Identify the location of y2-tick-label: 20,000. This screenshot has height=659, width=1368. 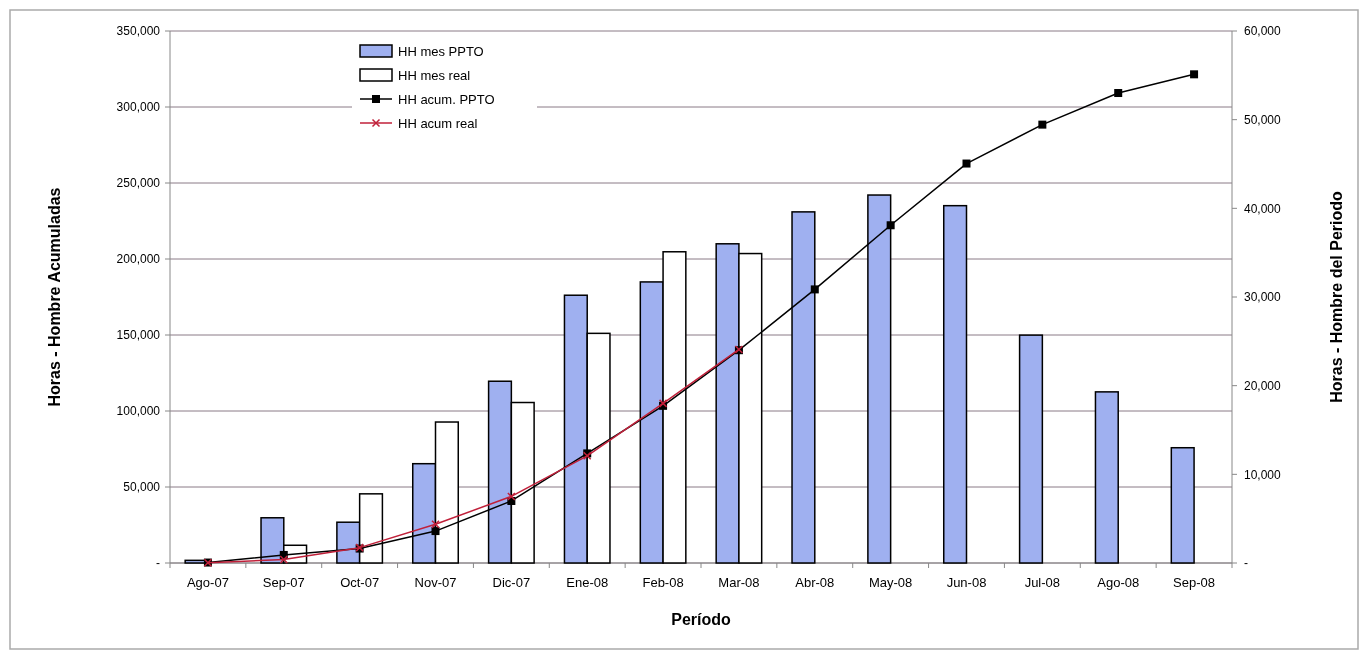
(1263, 385).